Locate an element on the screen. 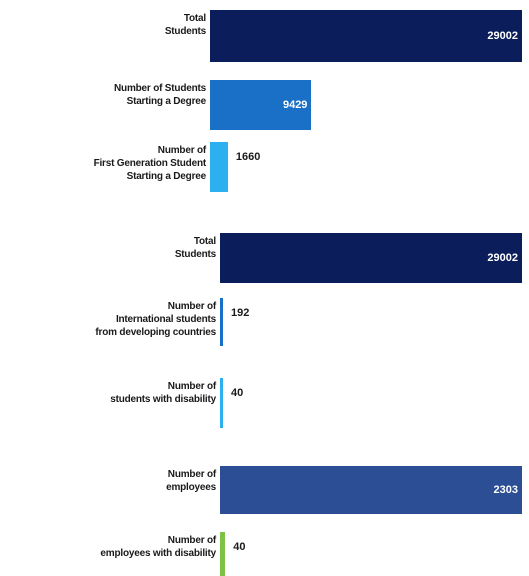  value-label: 9429 is located at coordinates (295, 105).